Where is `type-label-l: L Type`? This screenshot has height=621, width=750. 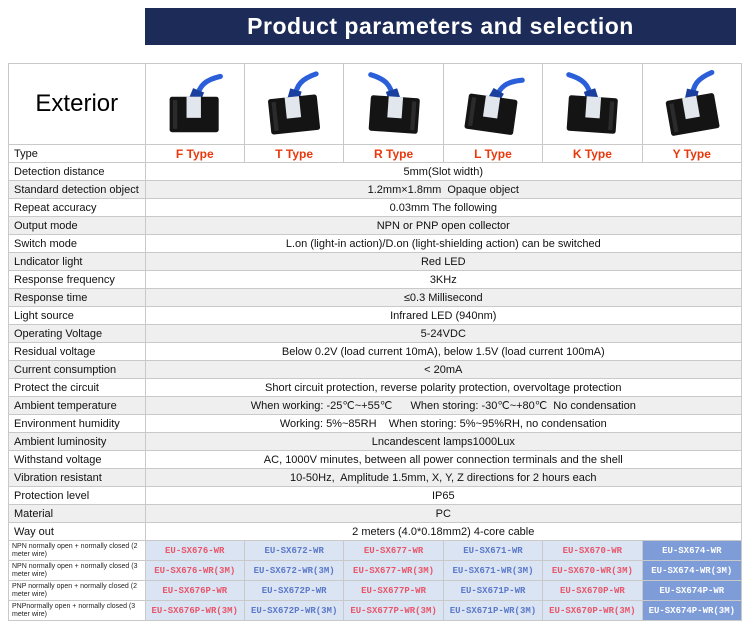
type-label-l: L Type is located at coordinates (493, 153).